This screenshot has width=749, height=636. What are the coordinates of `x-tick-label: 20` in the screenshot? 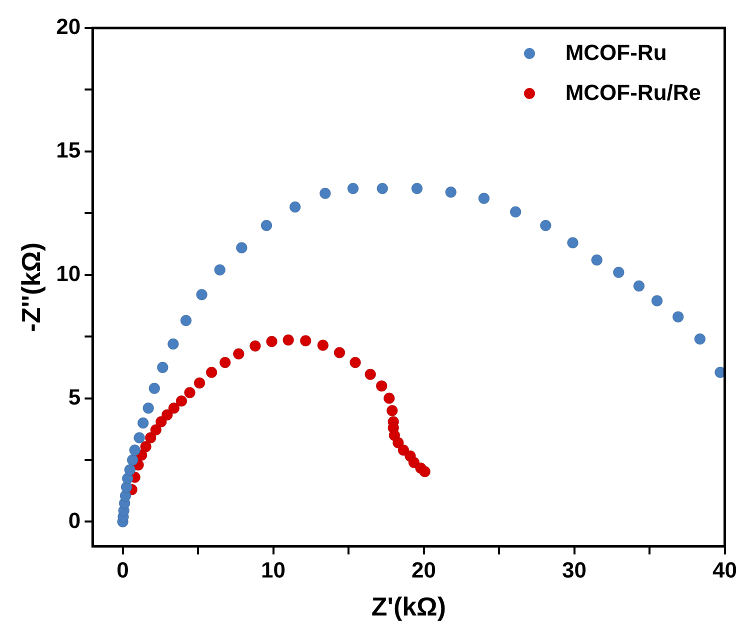 It's located at (424, 570).